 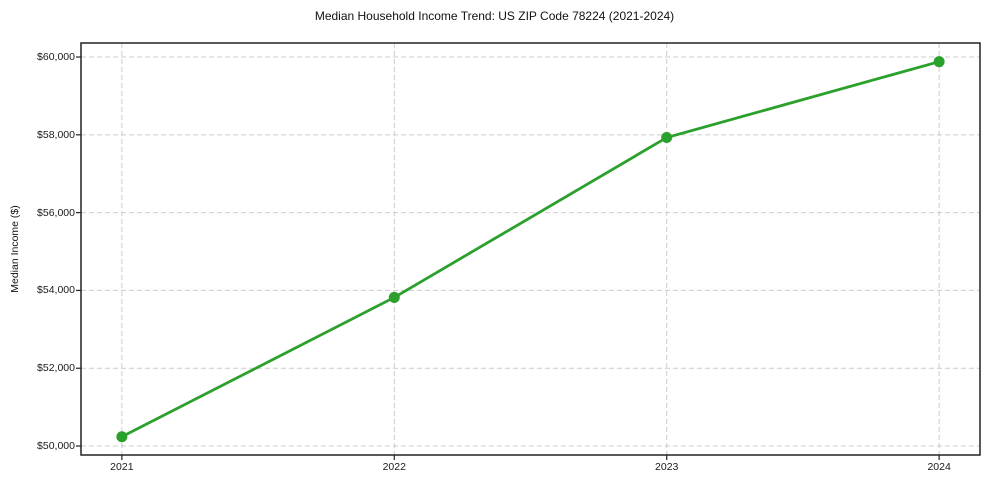 I want to click on data-point-2021, so click(x=122, y=437).